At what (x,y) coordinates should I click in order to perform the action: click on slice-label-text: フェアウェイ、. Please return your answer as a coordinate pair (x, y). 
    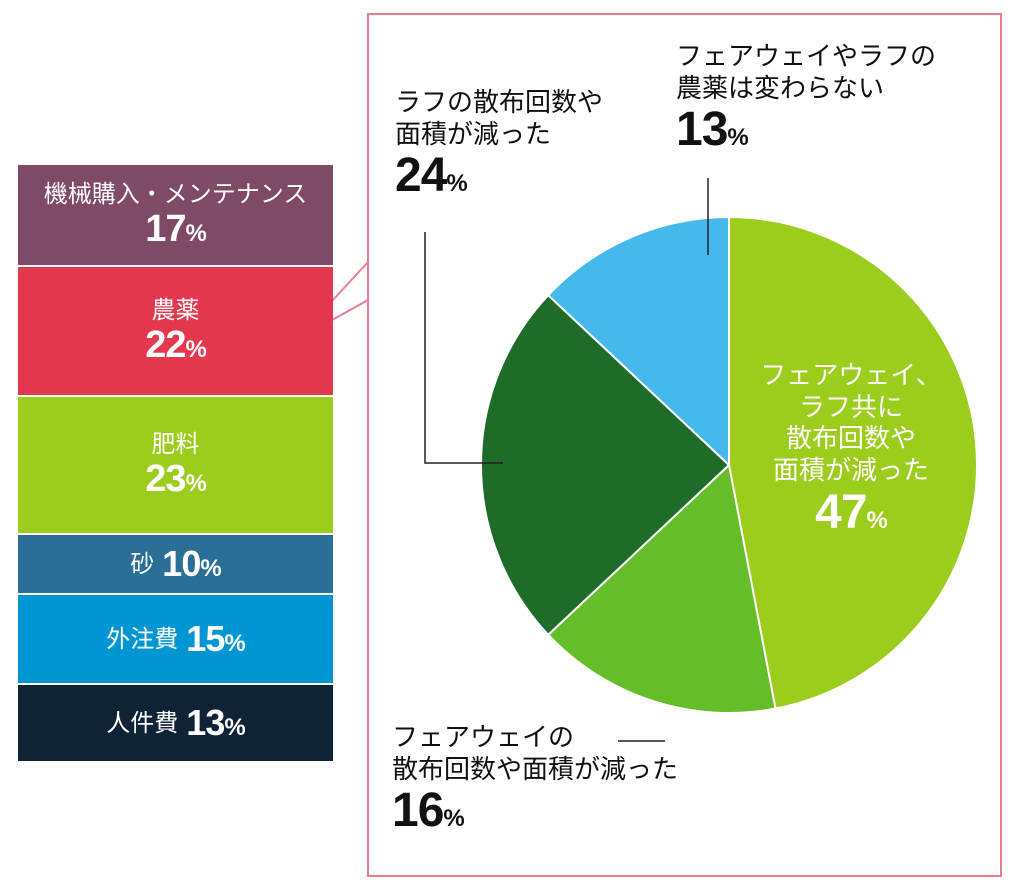
    Looking at the image, I should click on (851, 376).